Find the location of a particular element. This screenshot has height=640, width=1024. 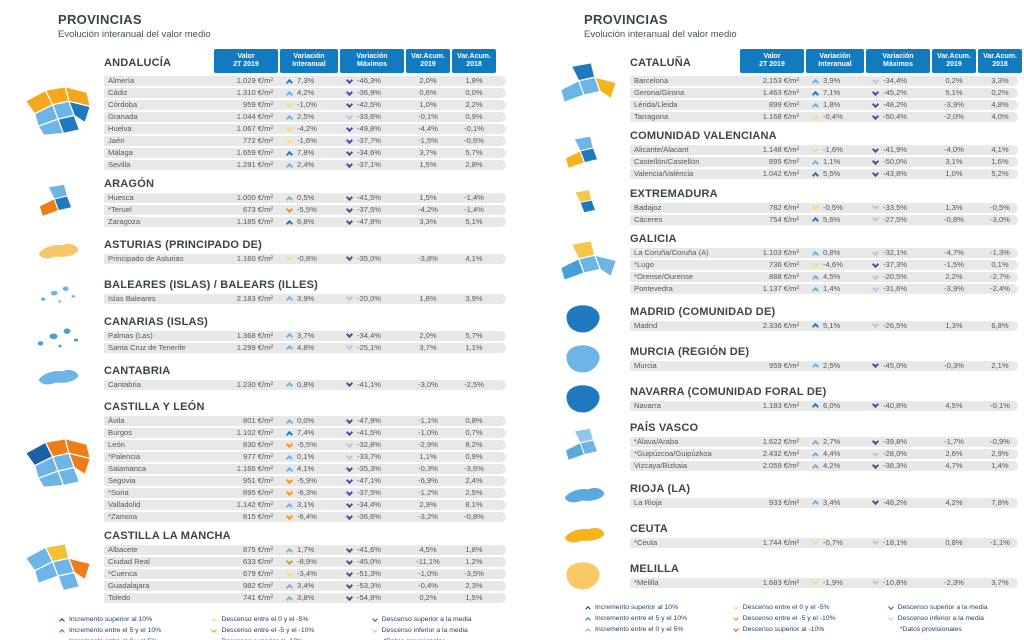

province-name: Madrid is located at coordinates (646, 325).